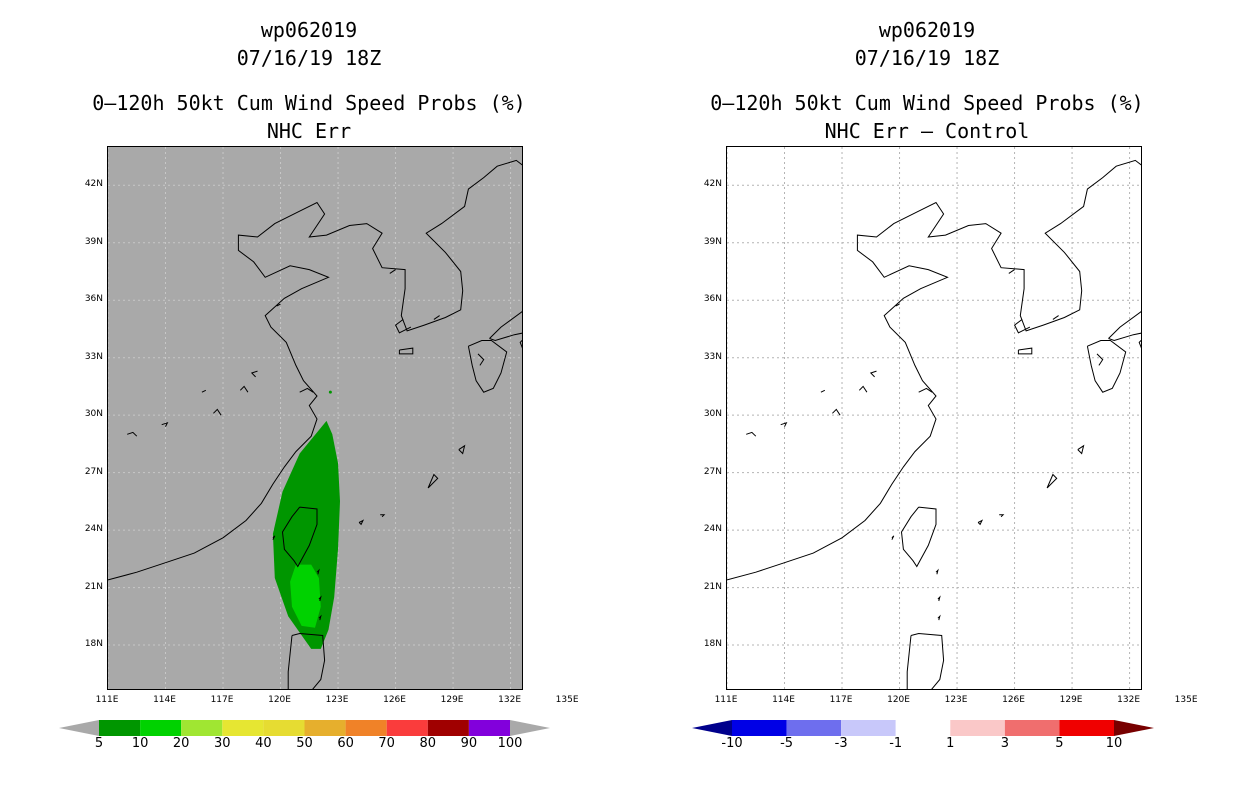 Image resolution: width=1236 pixels, height=800 pixels. Describe the element at coordinates (927, 30) in the screenshot. I see `storm-id-title: wp062019` at that location.